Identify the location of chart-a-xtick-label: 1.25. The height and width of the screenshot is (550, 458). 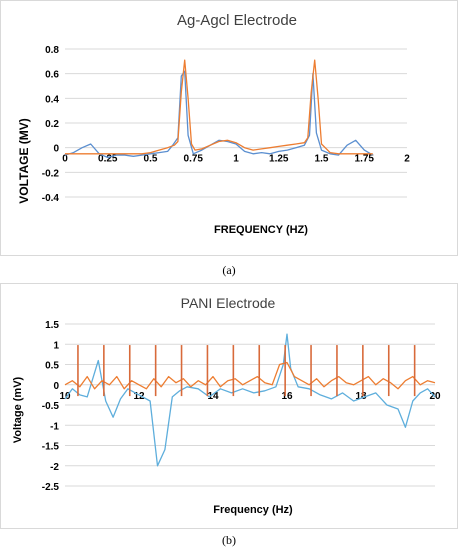
(279, 159).